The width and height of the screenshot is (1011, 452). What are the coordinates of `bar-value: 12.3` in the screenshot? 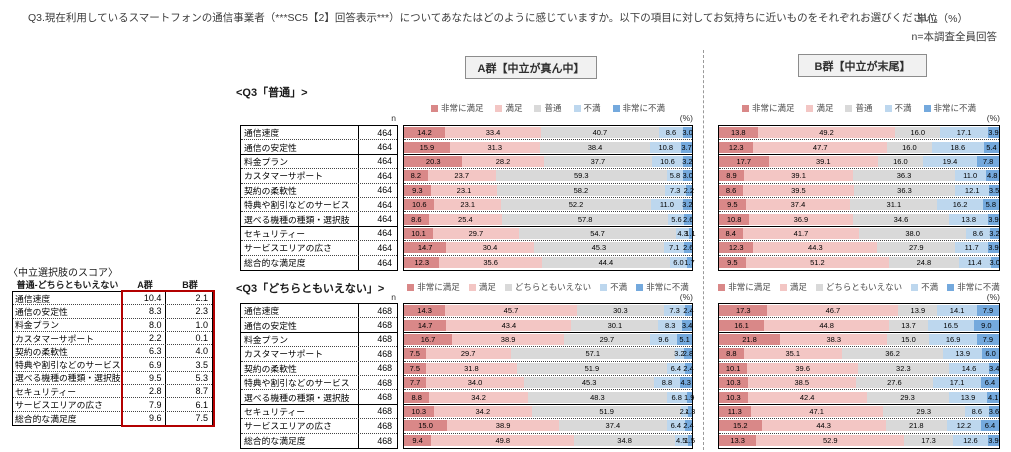 It's located at (736, 147).